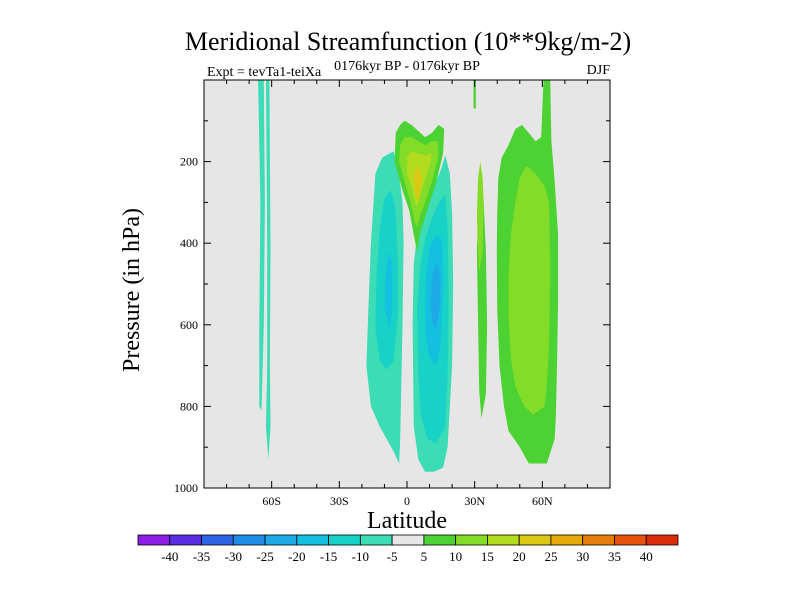 This screenshot has height=605, width=800. Describe the element at coordinates (455, 556) in the screenshot. I see `colorbar-label: 10` at that location.